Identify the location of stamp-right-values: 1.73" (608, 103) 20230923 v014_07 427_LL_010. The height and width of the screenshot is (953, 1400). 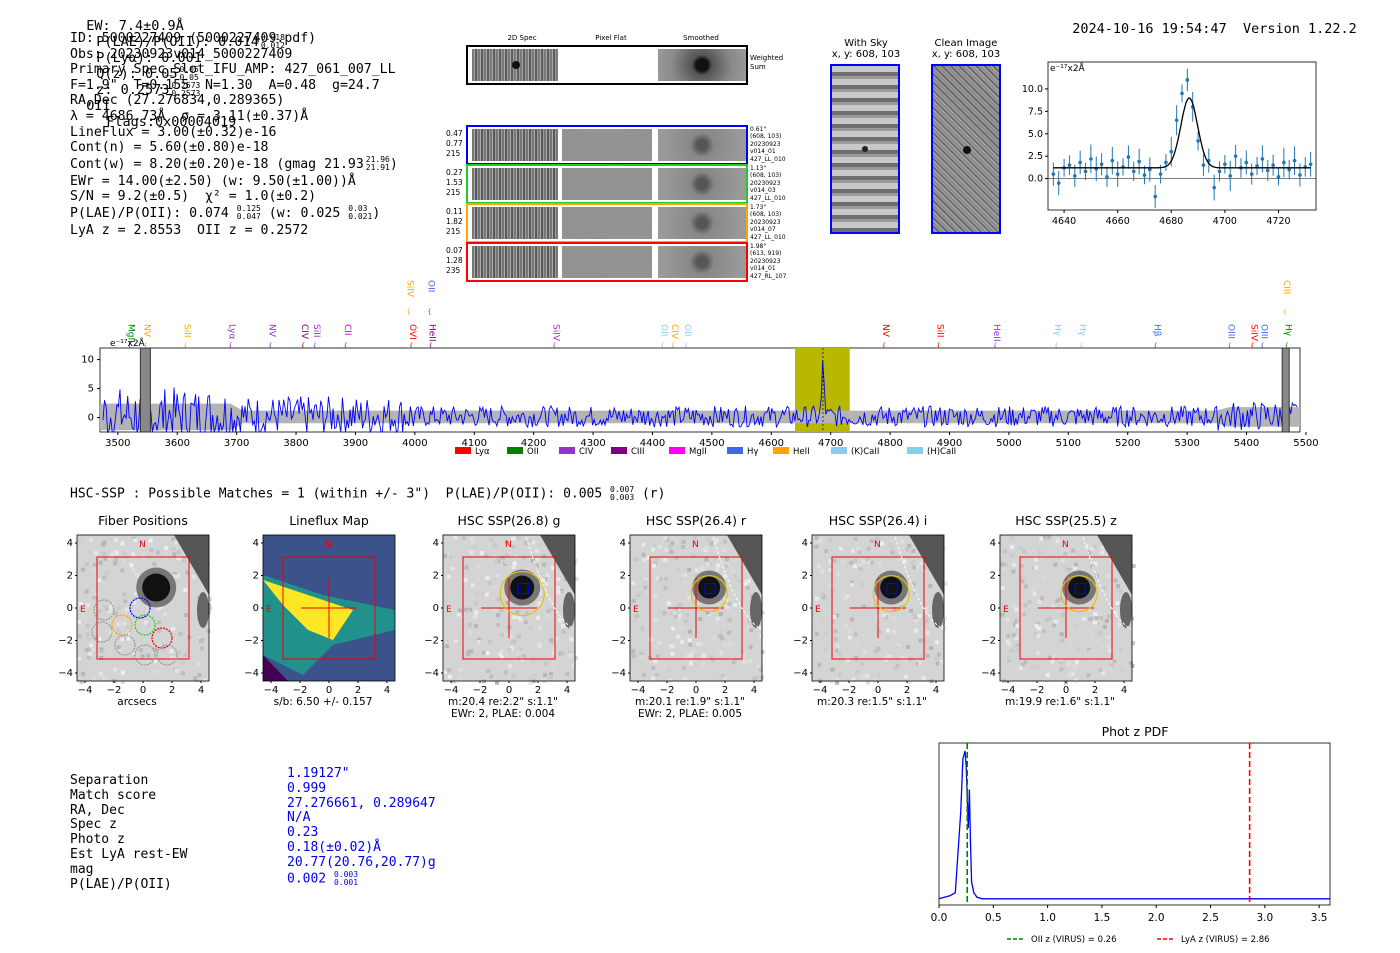
(768, 222).